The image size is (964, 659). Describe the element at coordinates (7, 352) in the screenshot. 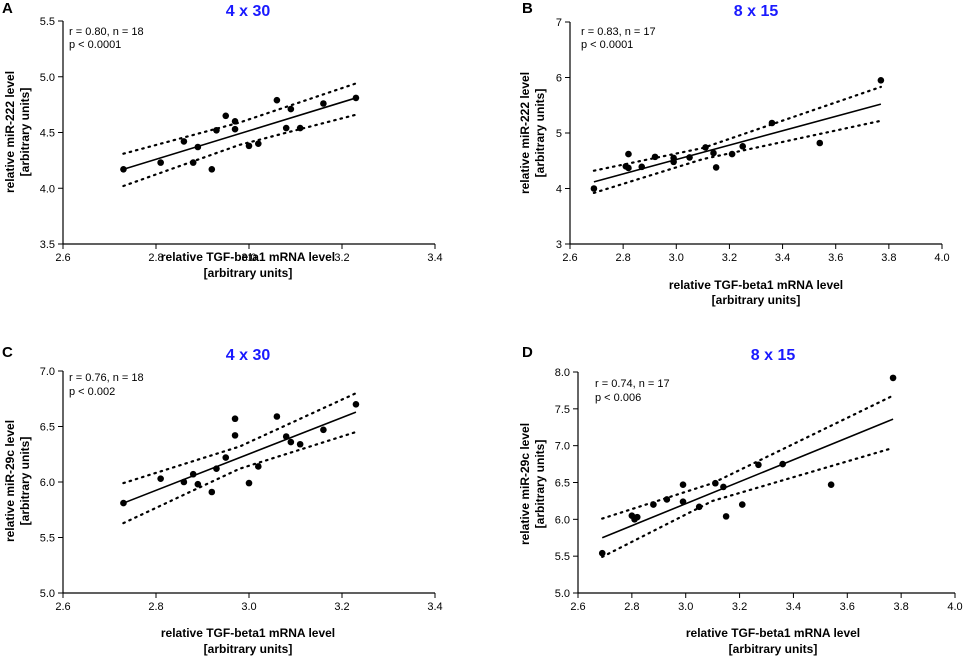

I see `panel-letter: C` at that location.